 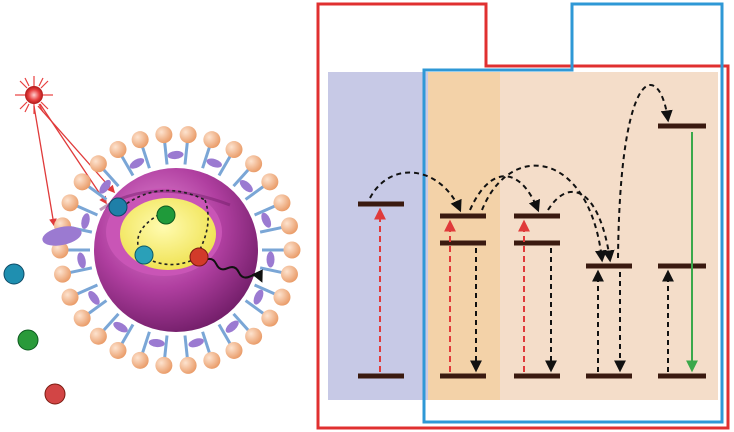 I want to click on band-first-dopant, so click(x=464, y=236).